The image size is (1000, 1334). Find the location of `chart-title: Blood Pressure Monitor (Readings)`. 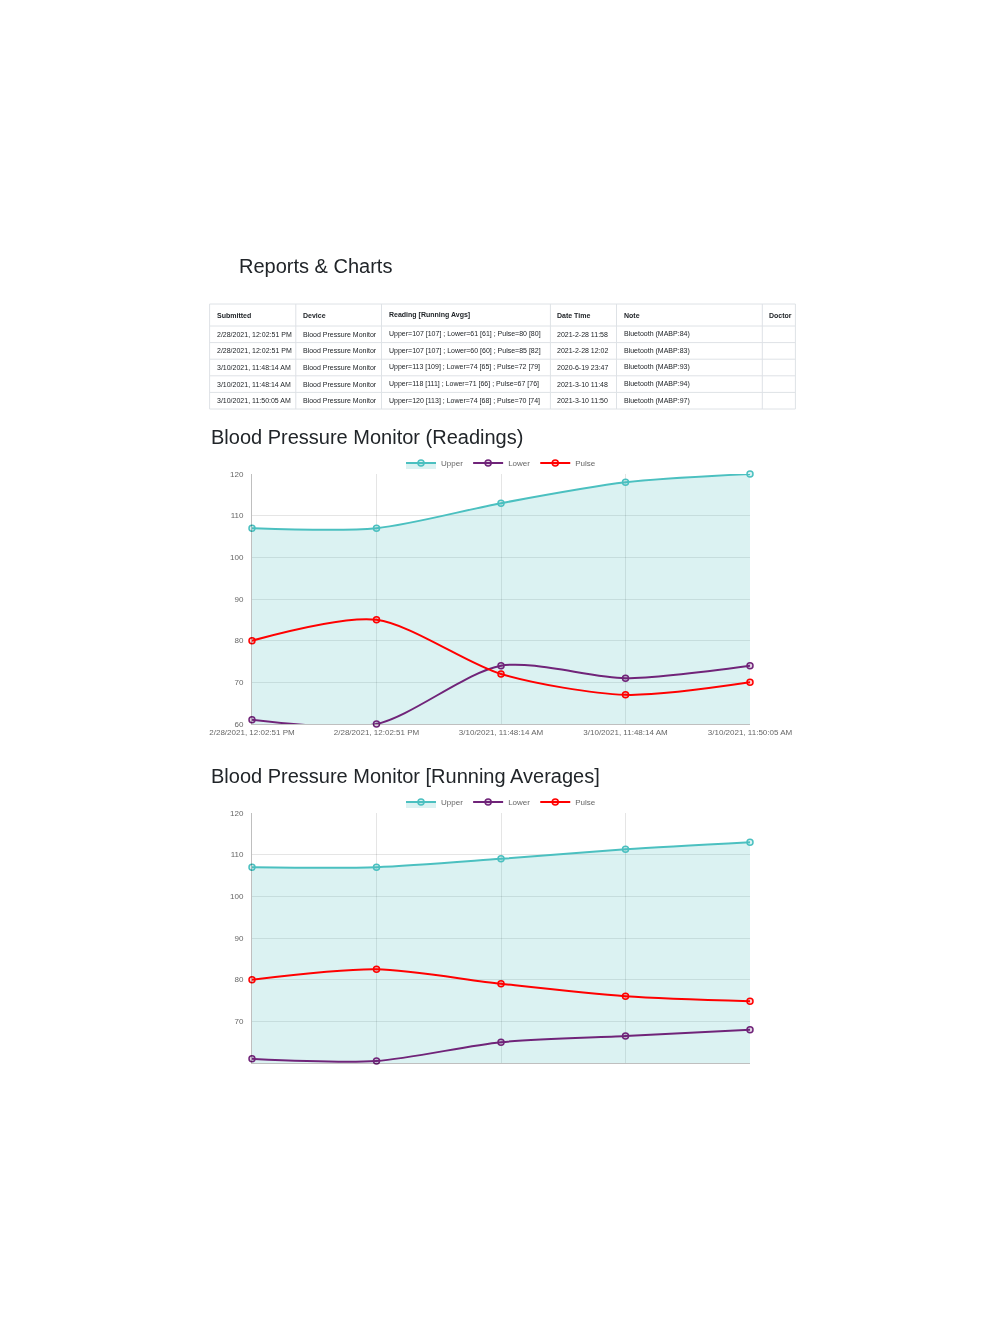

chart-title: Blood Pressure Monitor (Readings) is located at coordinates (367, 437).